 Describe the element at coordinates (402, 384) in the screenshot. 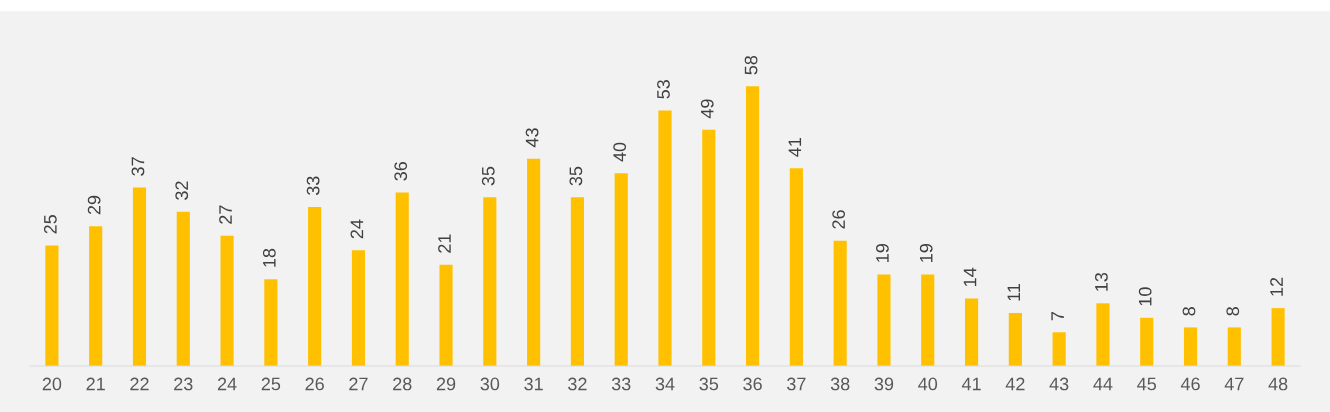

I see `x-tick-label: 28` at that location.